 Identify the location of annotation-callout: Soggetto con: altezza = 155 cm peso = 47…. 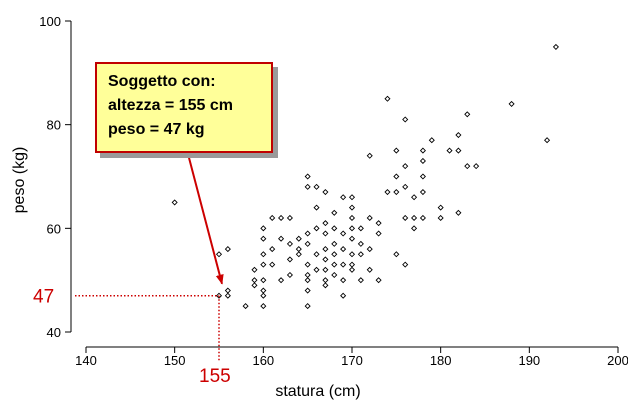
(184, 107).